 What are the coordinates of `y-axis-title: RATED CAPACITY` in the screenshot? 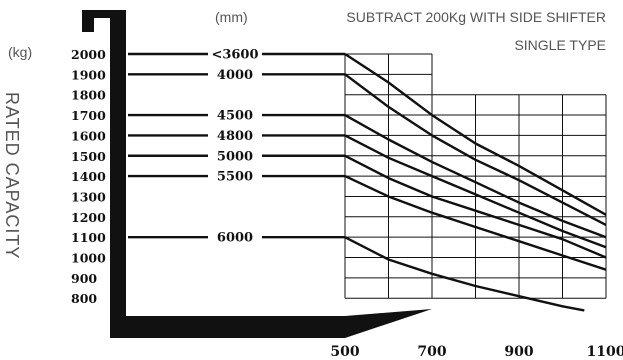 It's located at (12, 176).